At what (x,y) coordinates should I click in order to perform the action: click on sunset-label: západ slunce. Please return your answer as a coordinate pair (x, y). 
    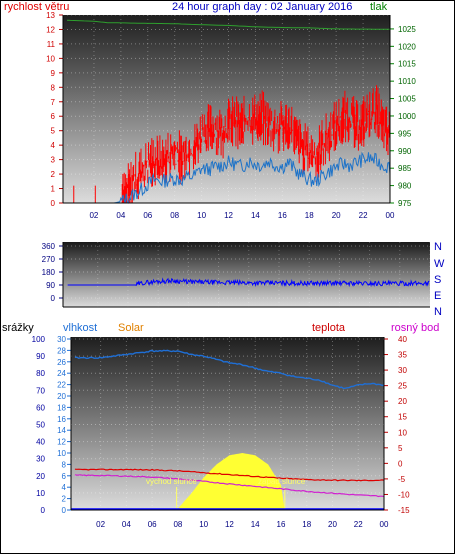
    Looking at the image, I should click on (282, 481).